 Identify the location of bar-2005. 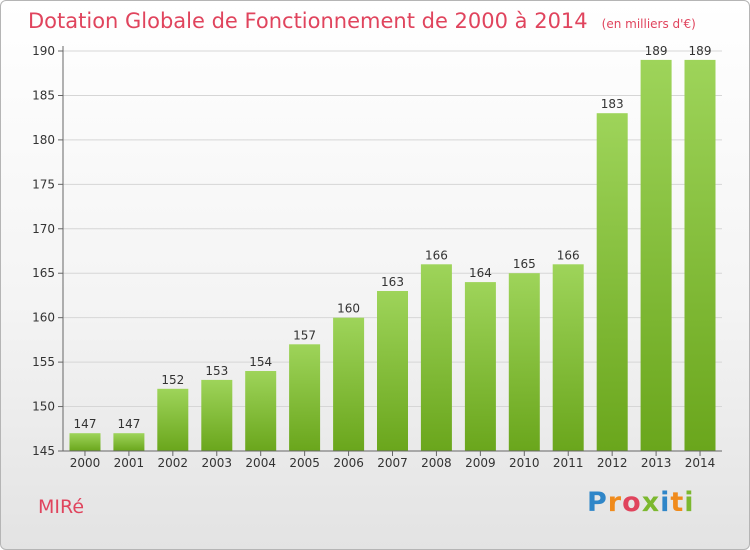
(305, 397).